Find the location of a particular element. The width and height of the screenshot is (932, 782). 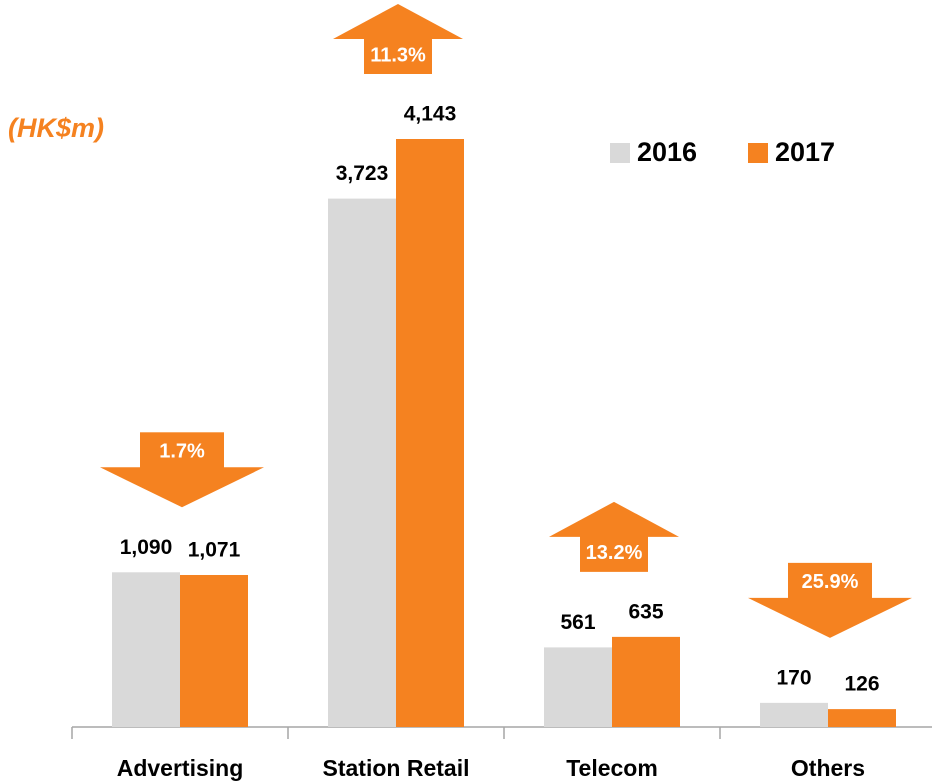

x-tick-label: Telecom is located at coordinates (612, 768).